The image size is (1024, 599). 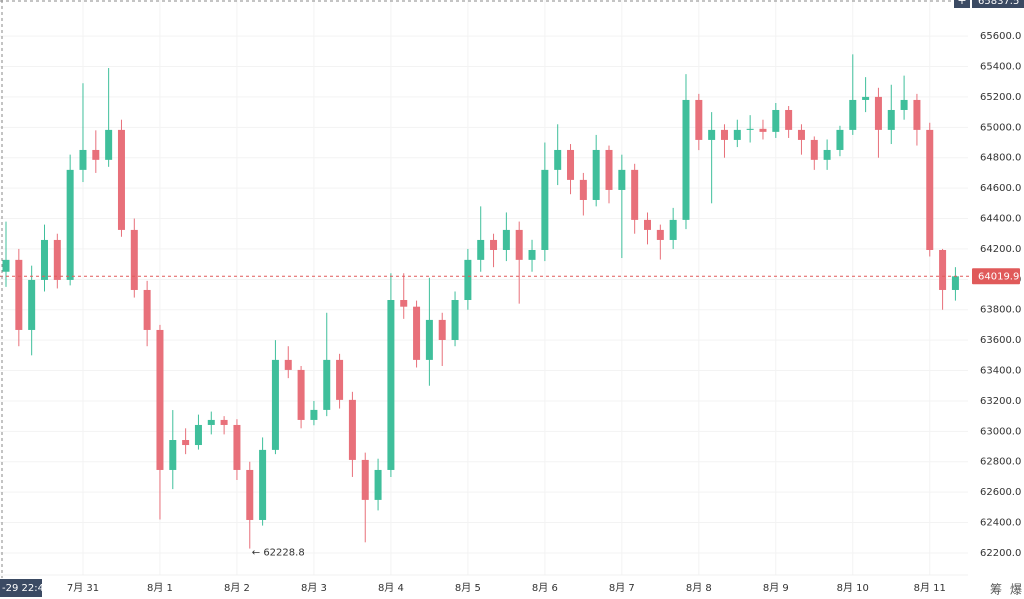 What do you see at coordinates (776, 588) in the screenshot?
I see `x-tick-label: 8月 9` at bounding box center [776, 588].